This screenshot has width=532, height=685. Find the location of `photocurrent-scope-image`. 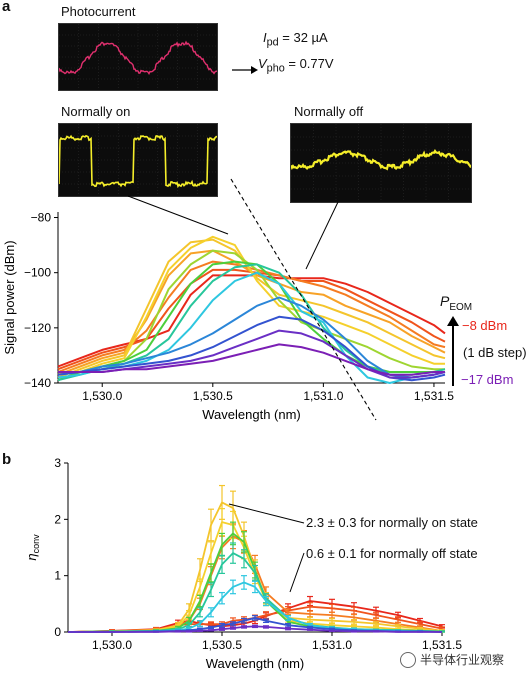

photocurrent-scope-image is located at coordinates (138, 57).